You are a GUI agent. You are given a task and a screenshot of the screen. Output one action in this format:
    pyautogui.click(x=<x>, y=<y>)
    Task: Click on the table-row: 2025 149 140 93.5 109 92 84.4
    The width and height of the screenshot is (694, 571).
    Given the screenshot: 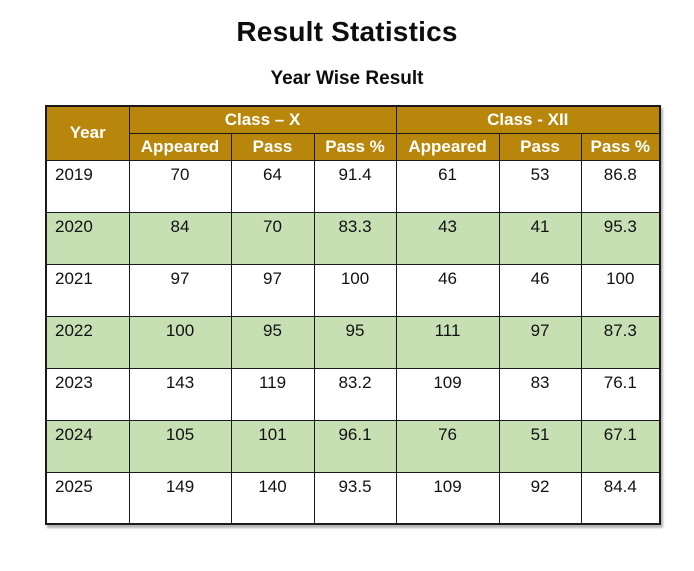 What is the action you would take?
    pyautogui.click(x=353, y=498)
    